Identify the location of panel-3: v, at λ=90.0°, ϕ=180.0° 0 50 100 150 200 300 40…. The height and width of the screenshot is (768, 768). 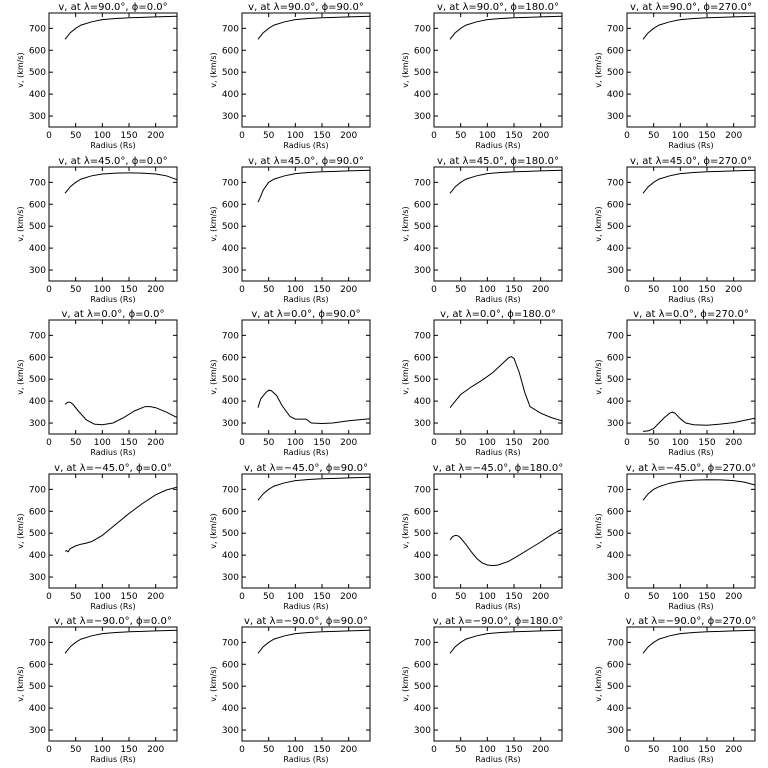
(482, 76).